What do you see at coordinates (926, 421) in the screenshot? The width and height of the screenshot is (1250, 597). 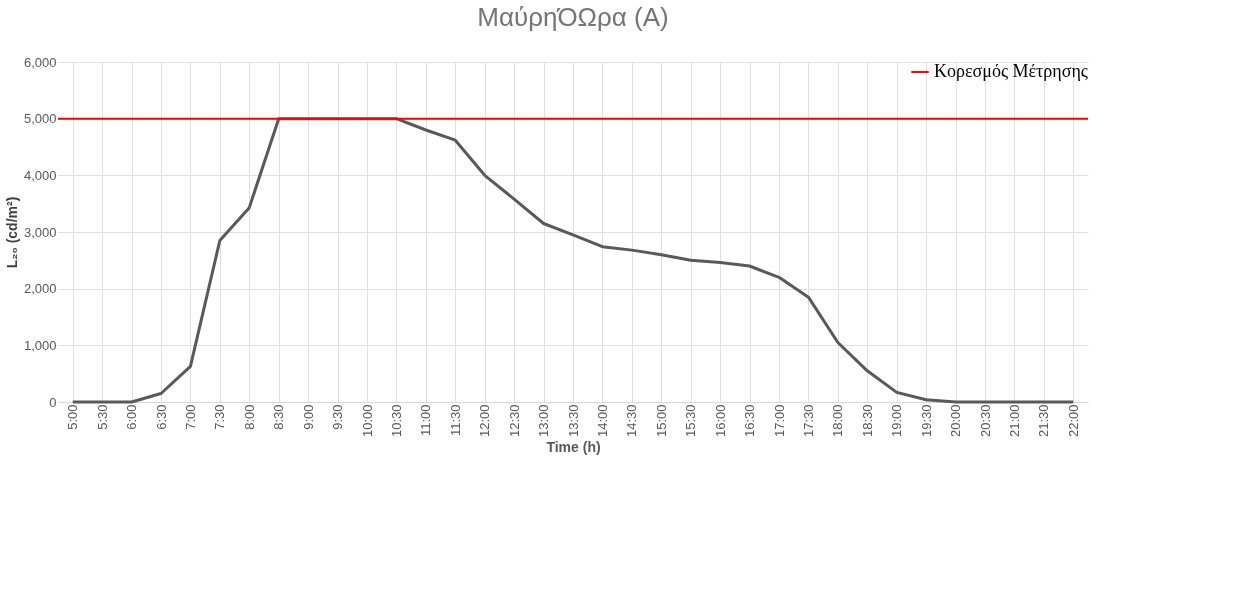 I see `x-tick-label: 19:30` at bounding box center [926, 421].